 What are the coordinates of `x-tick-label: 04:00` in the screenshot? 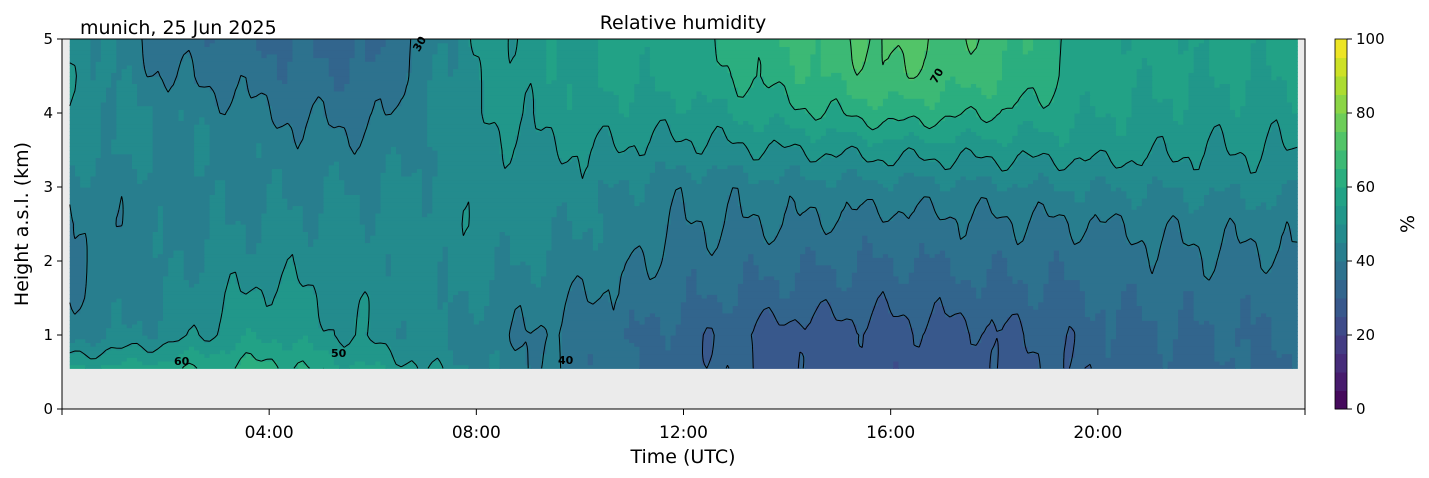 It's located at (269, 433).